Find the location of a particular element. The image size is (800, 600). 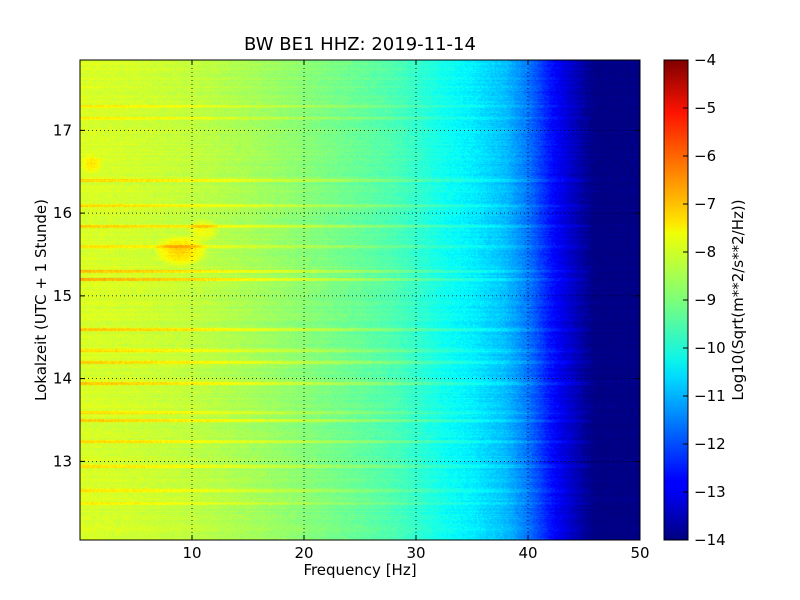

colorbar: −4 −5 −6 −7 −8 −9 −10 −11 −12 −13 −14 is located at coordinates (694, 300).